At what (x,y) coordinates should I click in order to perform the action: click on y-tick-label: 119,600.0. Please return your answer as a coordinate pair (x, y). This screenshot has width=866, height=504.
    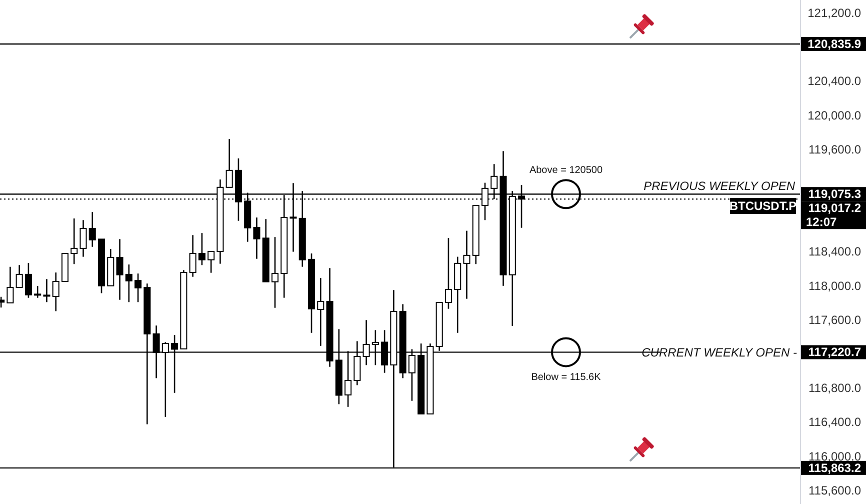
    Looking at the image, I should click on (835, 149).